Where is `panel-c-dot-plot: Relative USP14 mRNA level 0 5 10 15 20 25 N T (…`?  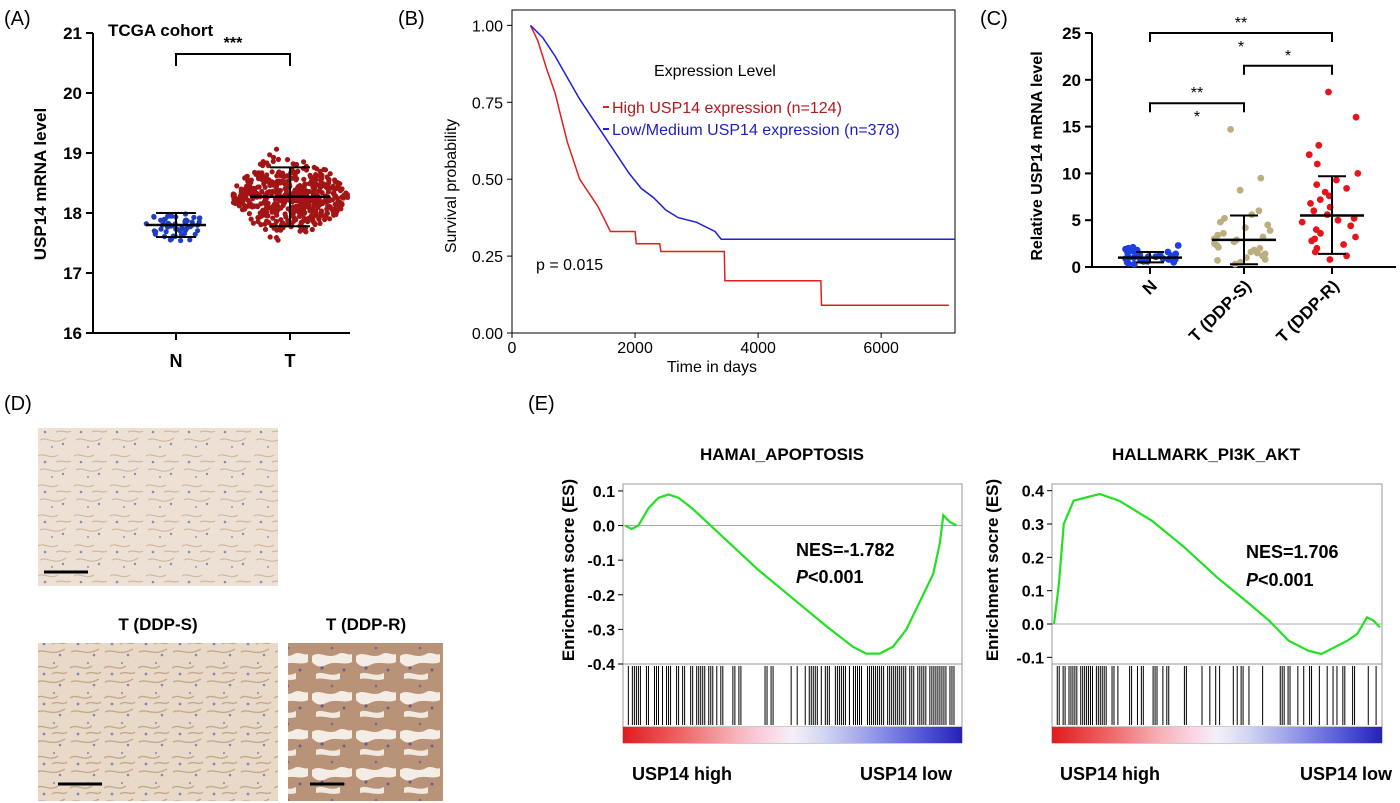 panel-c-dot-plot: Relative USP14 mRNA level 0 5 10 15 20 25 N T (… is located at coordinates (1212, 181).